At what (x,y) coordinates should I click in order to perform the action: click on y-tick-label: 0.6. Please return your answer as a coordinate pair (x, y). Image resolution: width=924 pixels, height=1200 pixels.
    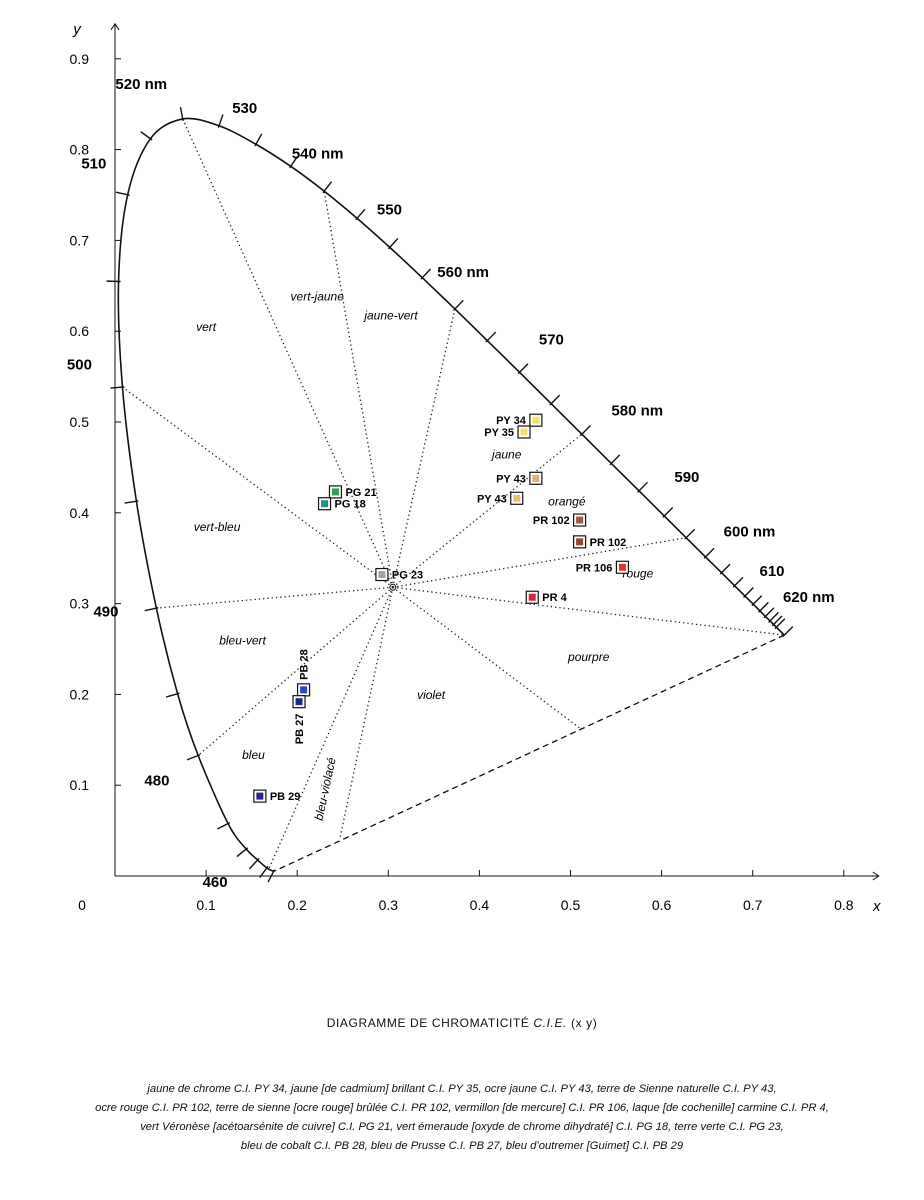
    Looking at the image, I should click on (80, 331).